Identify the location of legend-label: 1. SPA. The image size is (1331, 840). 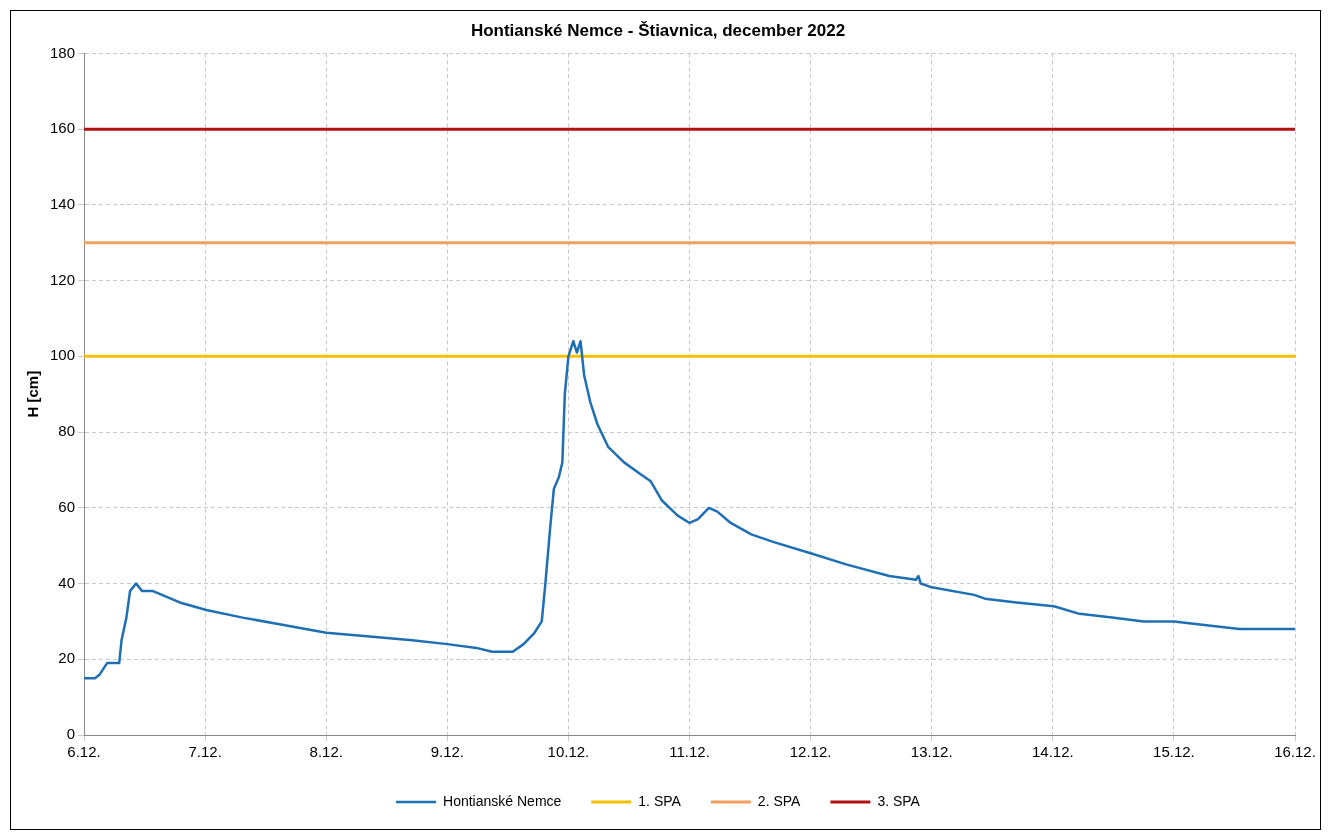
(660, 800).